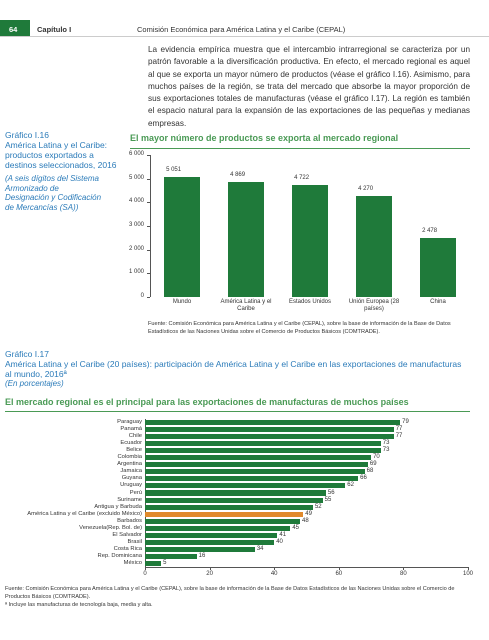 The width and height of the screenshot is (489, 640). I want to click on value-label: 73, so click(386, 450).